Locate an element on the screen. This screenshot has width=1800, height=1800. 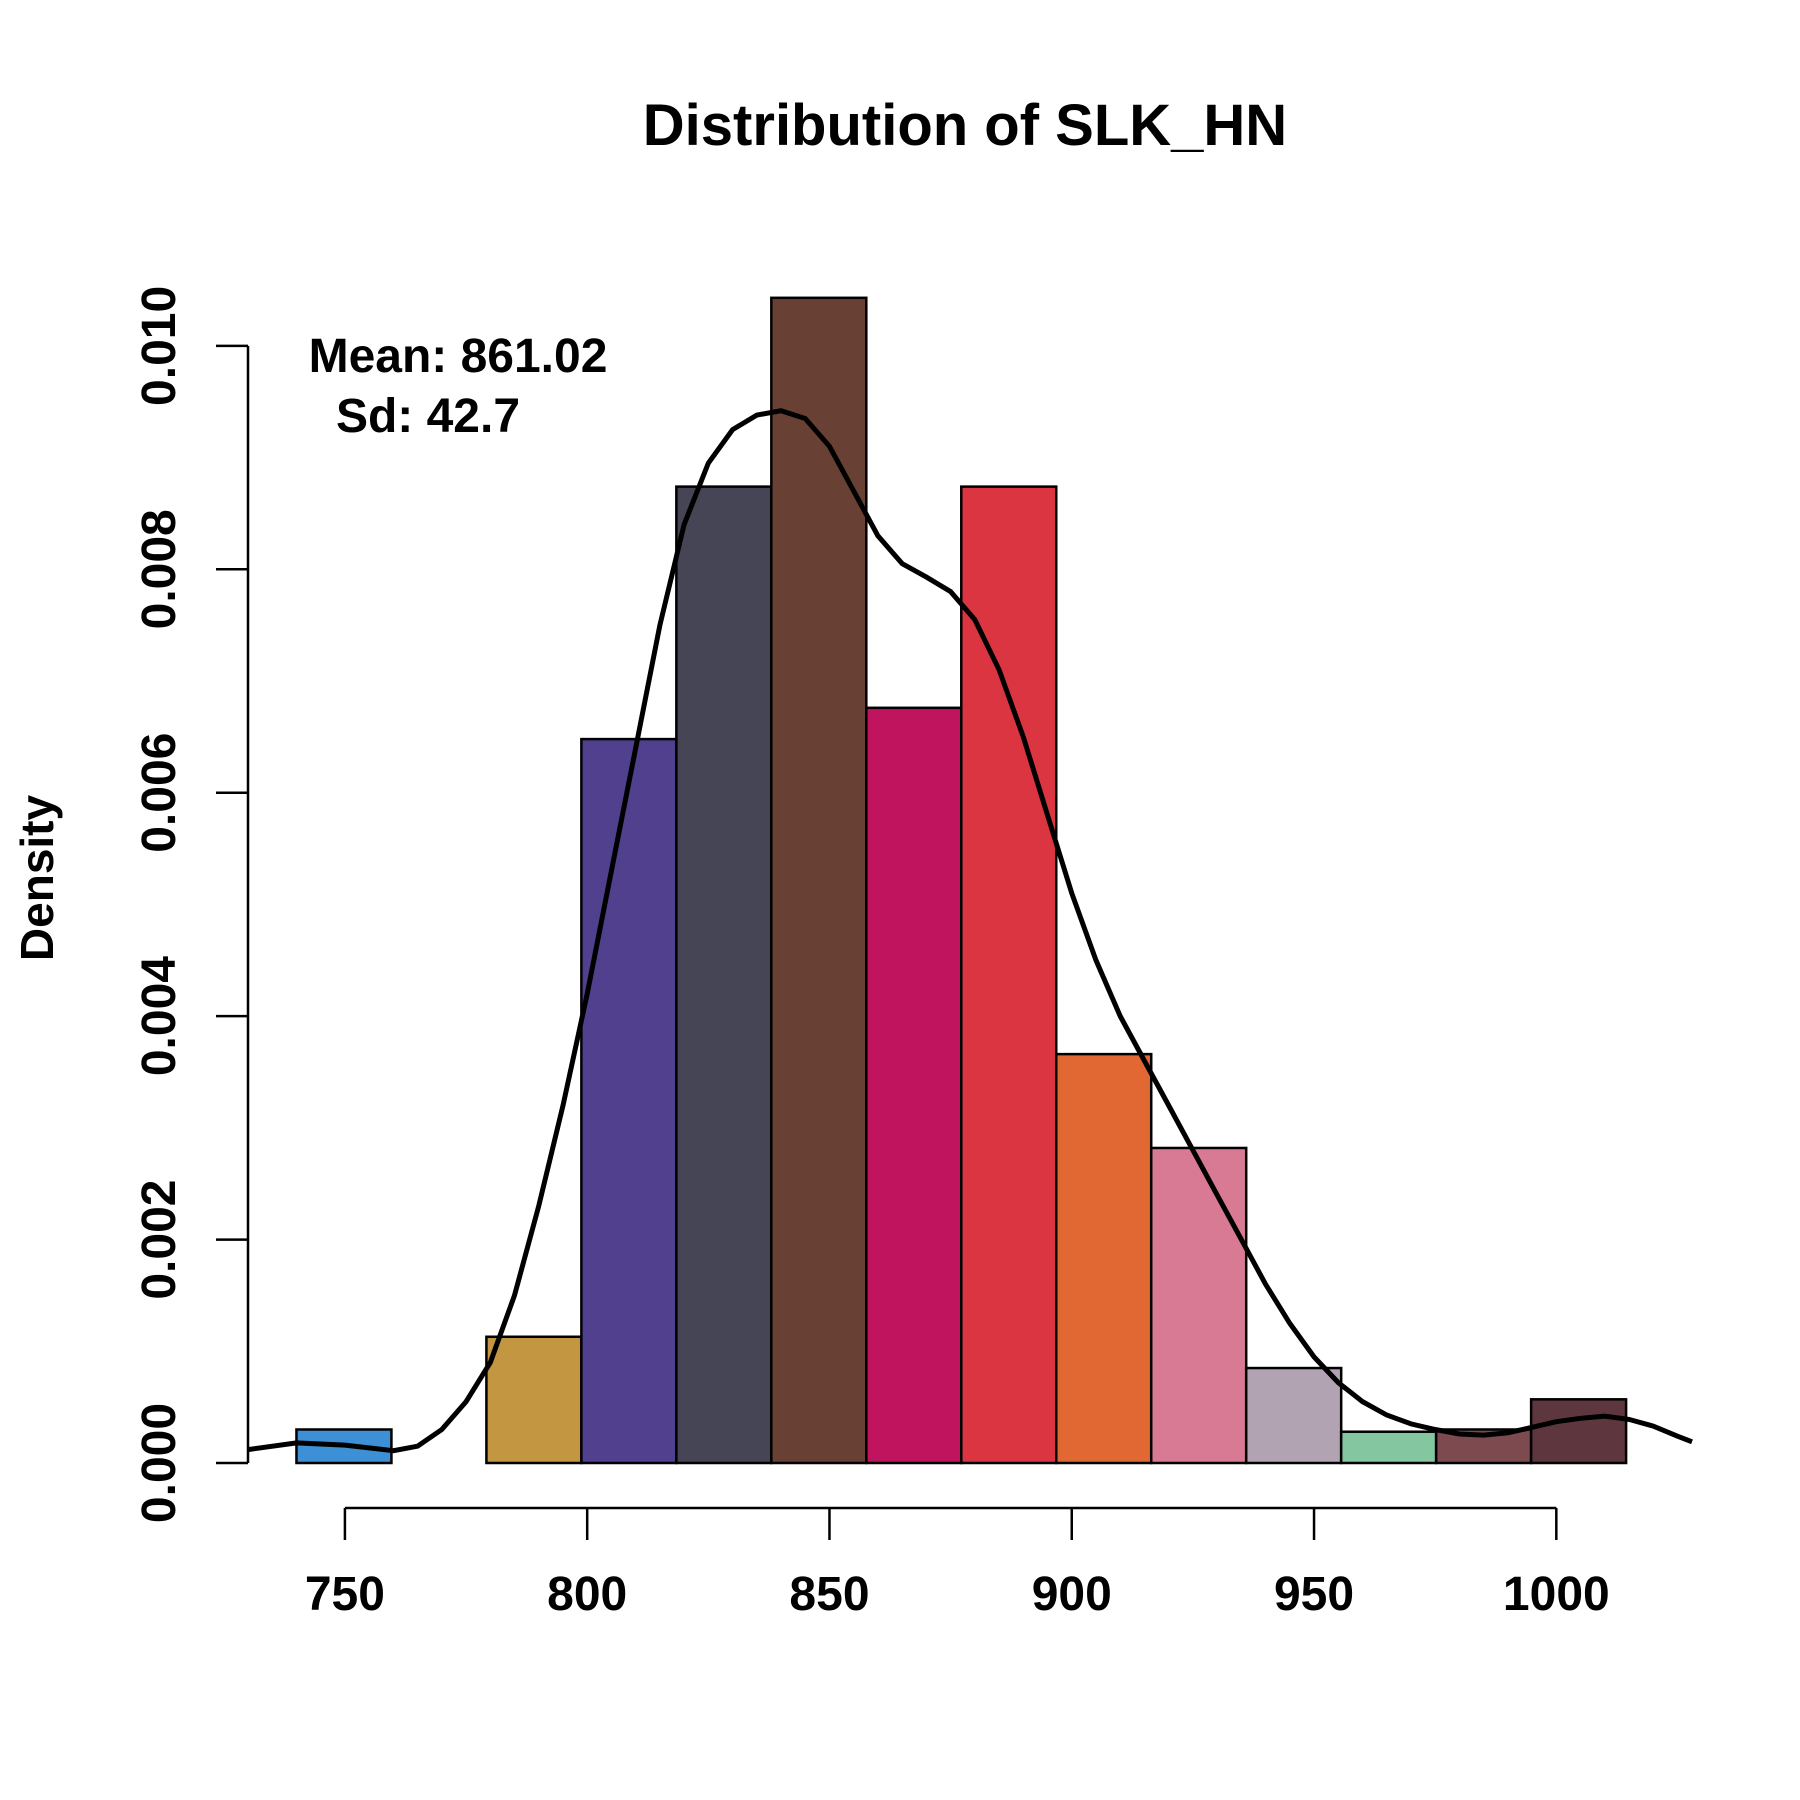
y-tick-label-1: 0.002 is located at coordinates (159, 1240).